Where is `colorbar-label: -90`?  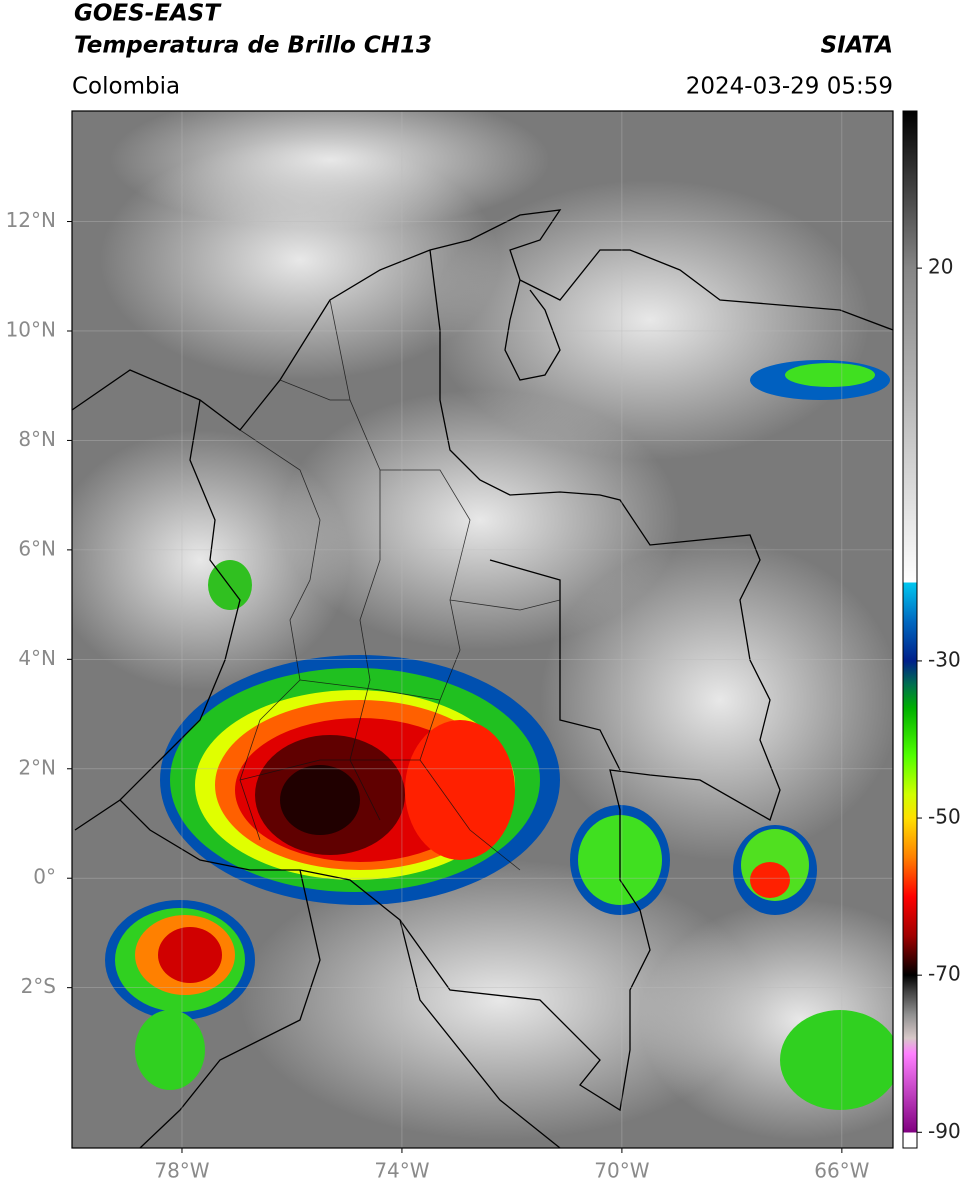 colorbar-label: -90 is located at coordinates (944, 1131).